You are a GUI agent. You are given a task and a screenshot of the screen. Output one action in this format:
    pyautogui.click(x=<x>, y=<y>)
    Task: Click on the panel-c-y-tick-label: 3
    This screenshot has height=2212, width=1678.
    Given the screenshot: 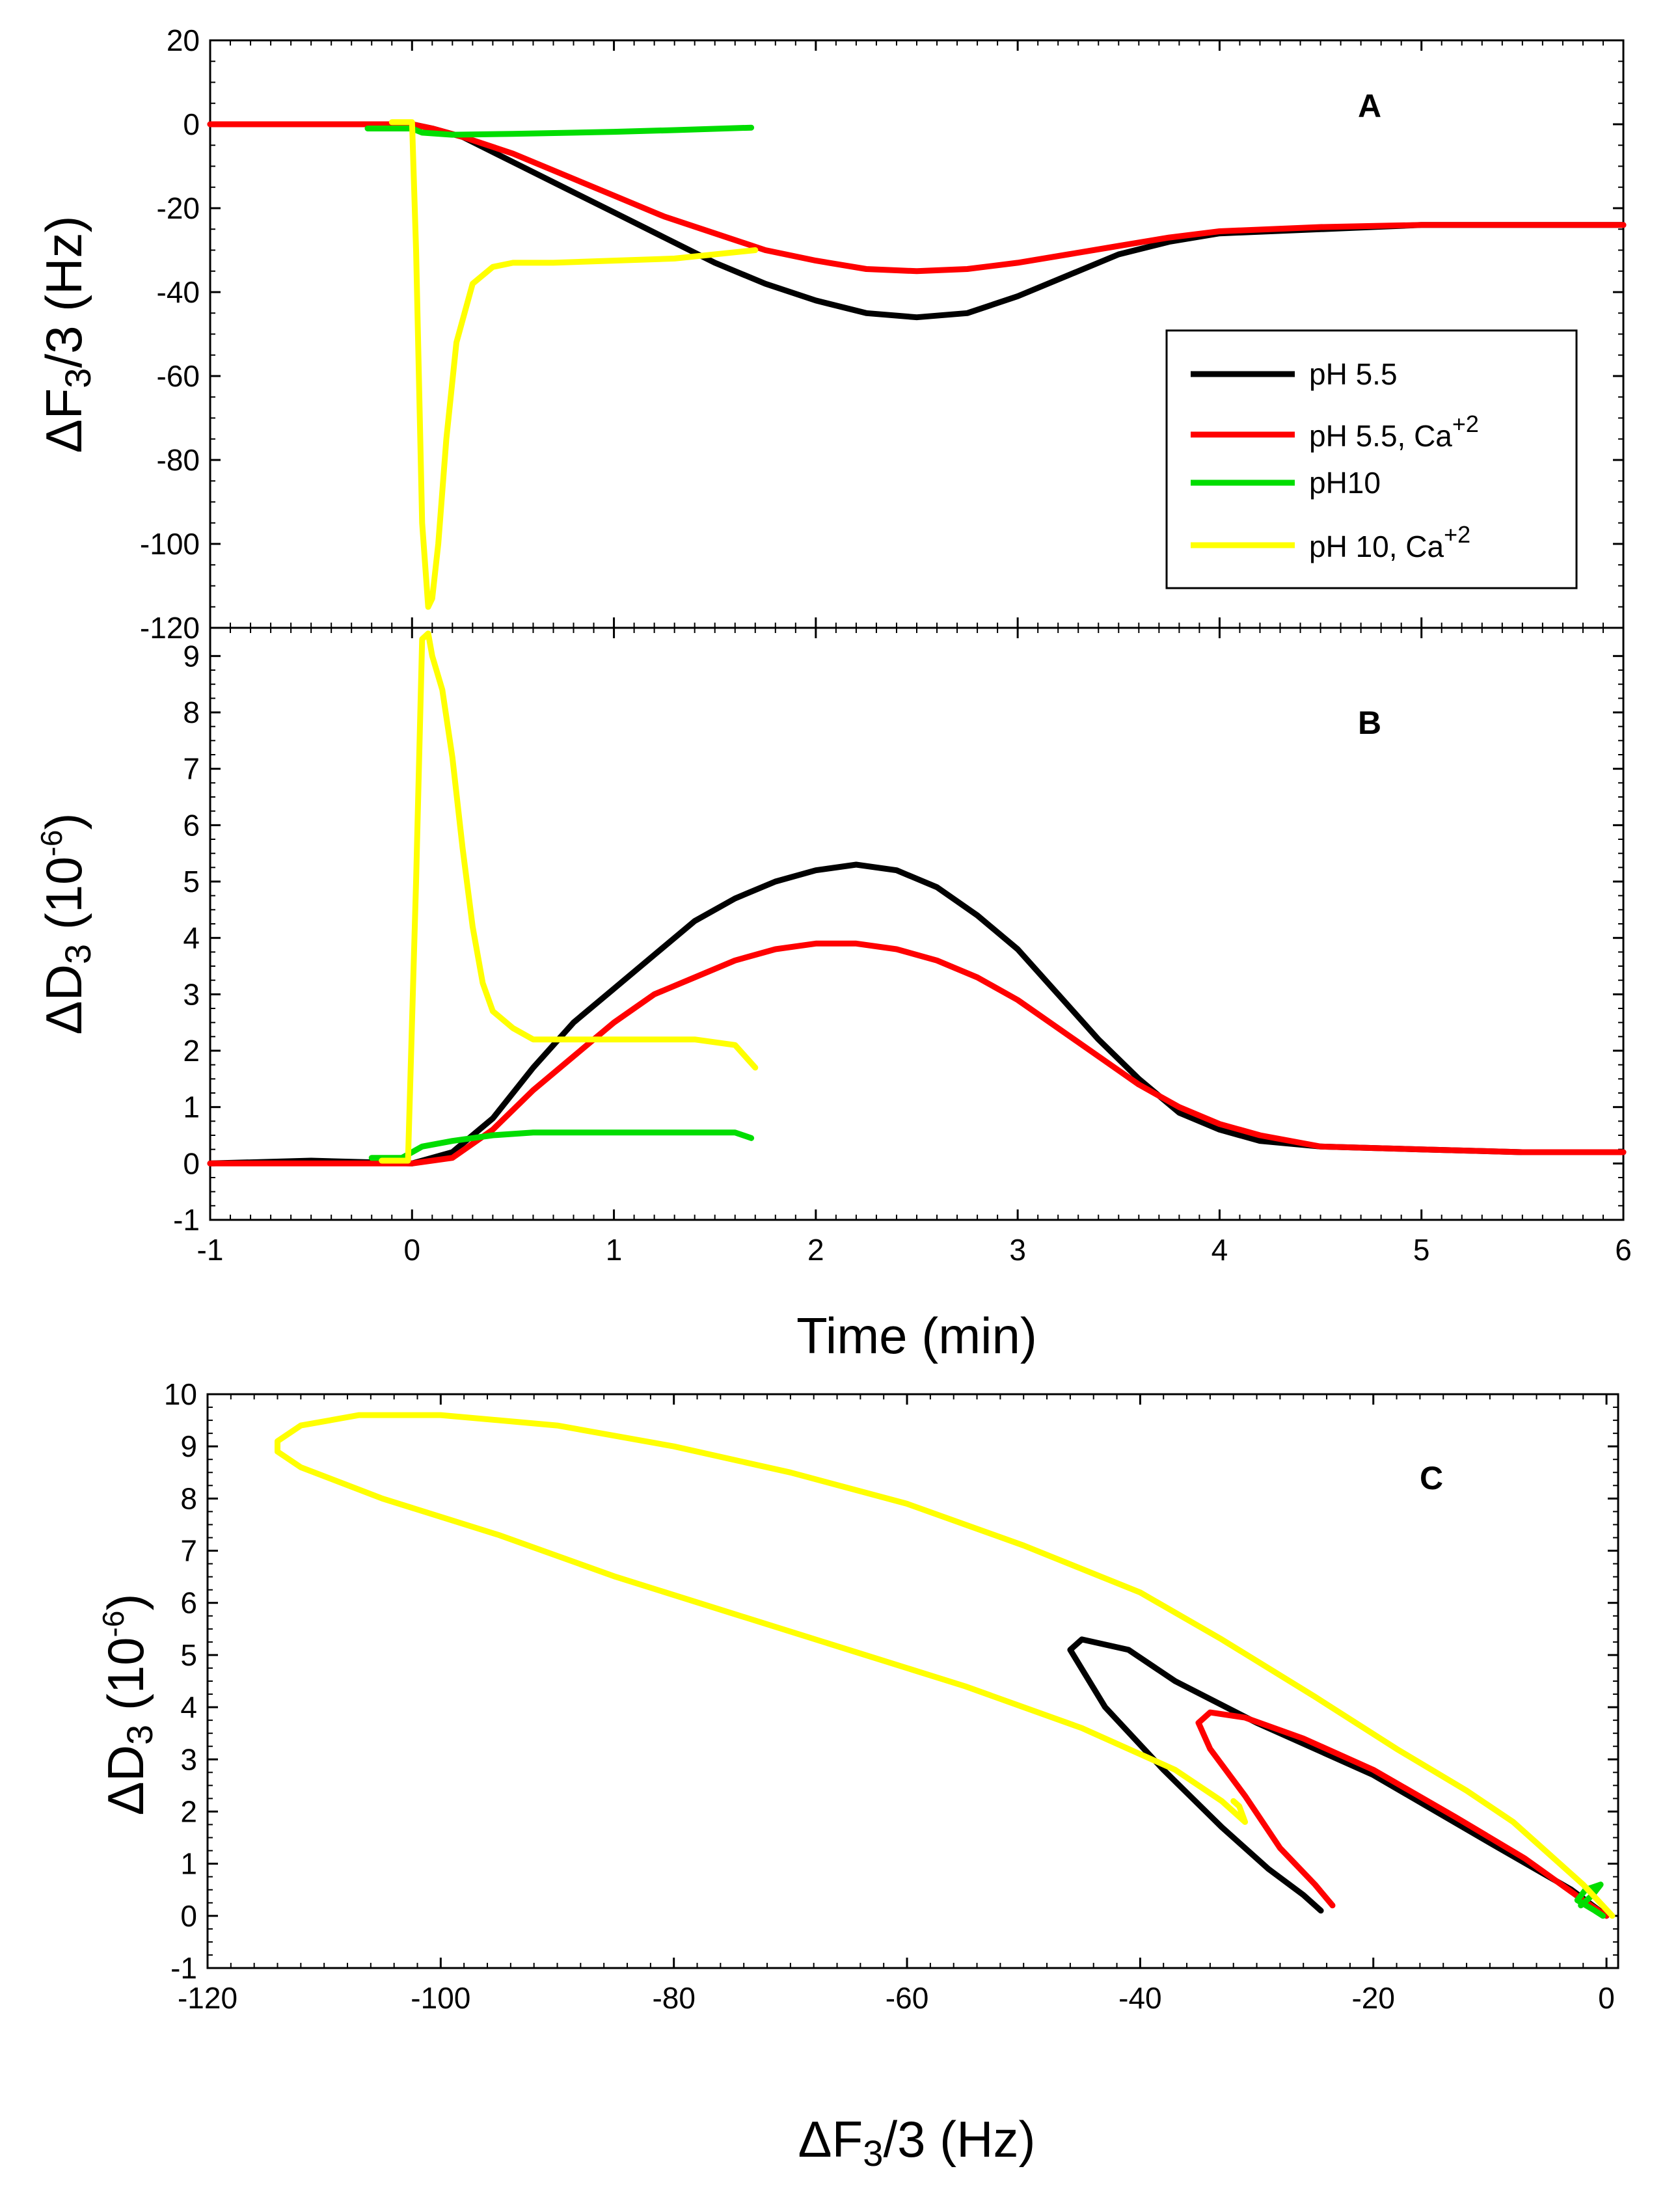 What is the action you would take?
    pyautogui.click(x=188, y=1759)
    